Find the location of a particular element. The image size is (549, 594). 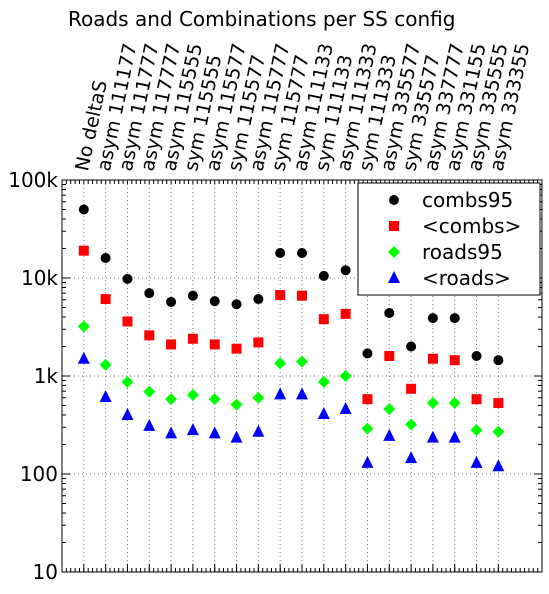

y-tick-label: 10 is located at coordinates (45, 572).